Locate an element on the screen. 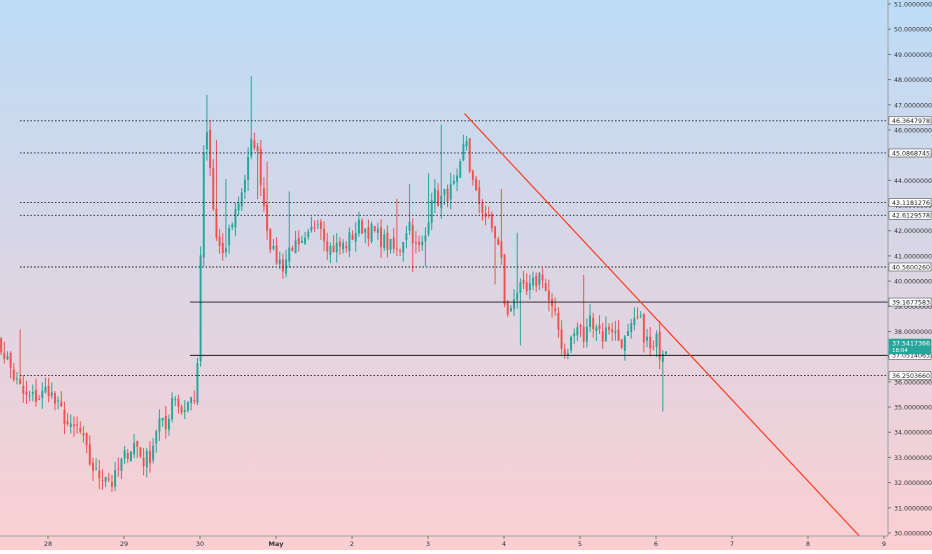  level-price-label: 36.2503660 is located at coordinates (910, 375).